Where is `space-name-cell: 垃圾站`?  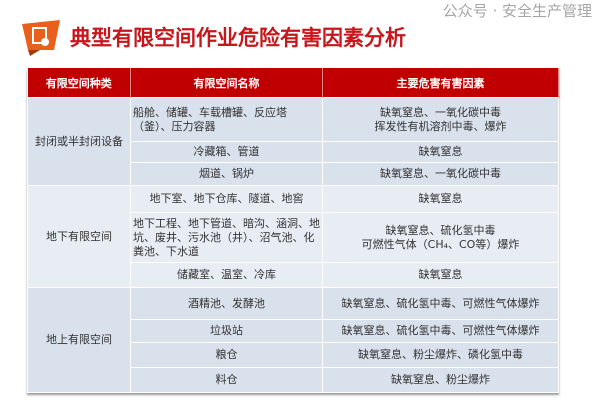 space-name-cell: 垃圾站 is located at coordinates (226, 331).